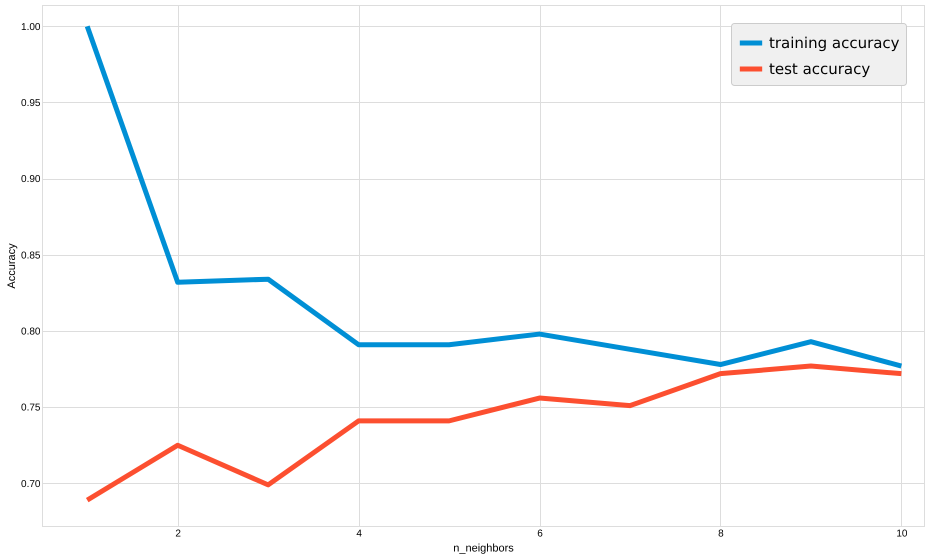 The image size is (929, 558). Describe the element at coordinates (540, 534) in the screenshot. I see `x-tick-label: 6` at that location.